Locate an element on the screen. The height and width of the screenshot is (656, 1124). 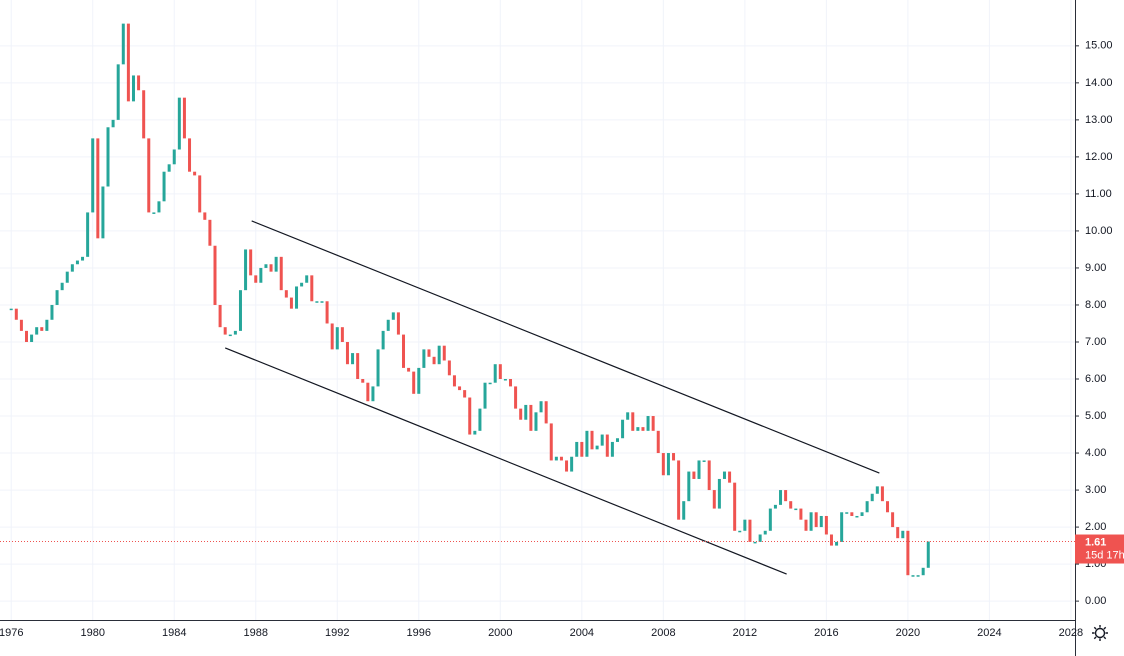
x-tick-label: 1984 is located at coordinates (174, 633).